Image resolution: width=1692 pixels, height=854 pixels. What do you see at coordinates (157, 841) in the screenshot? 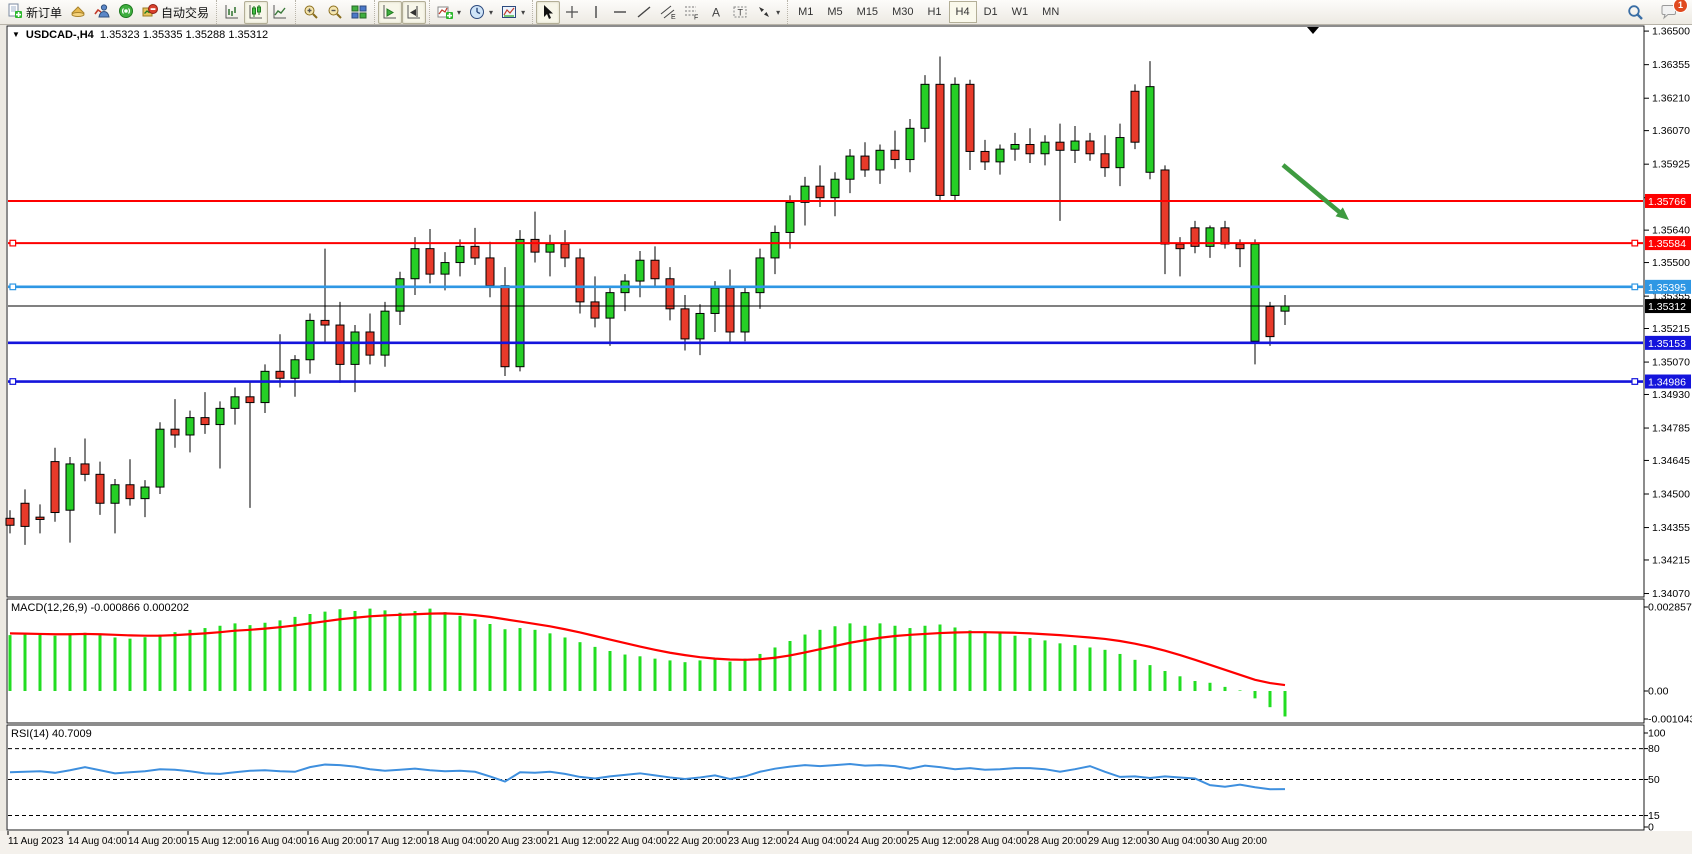
I see `time-tick-label: 14 Aug 20:00` at bounding box center [157, 841].